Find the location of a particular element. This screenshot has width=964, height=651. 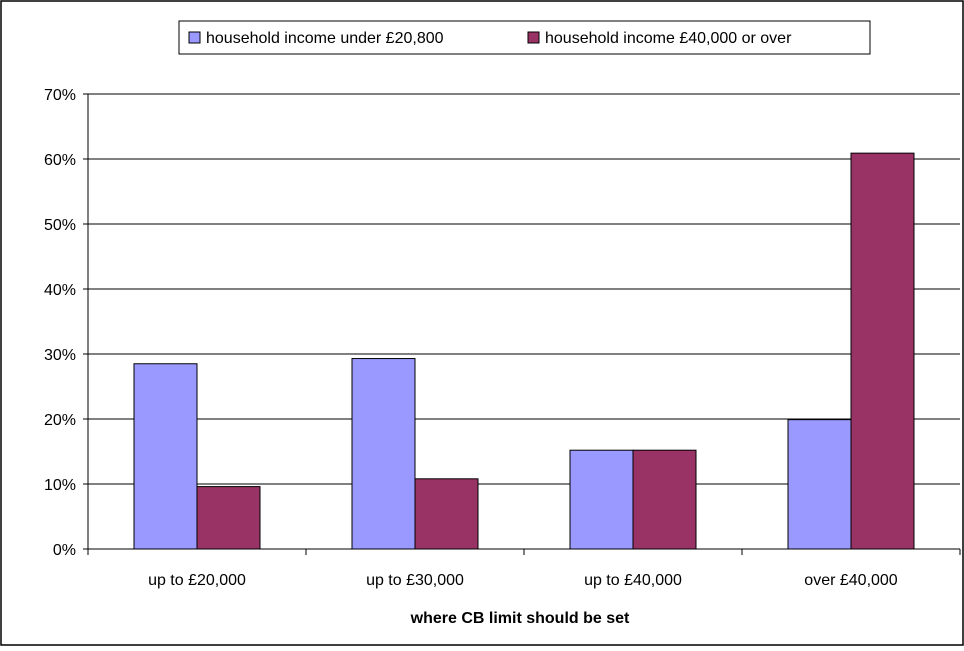

y-tick-labels: 0% 10% 20% 30% 40% 50% 60% 70% is located at coordinates (60, 323).